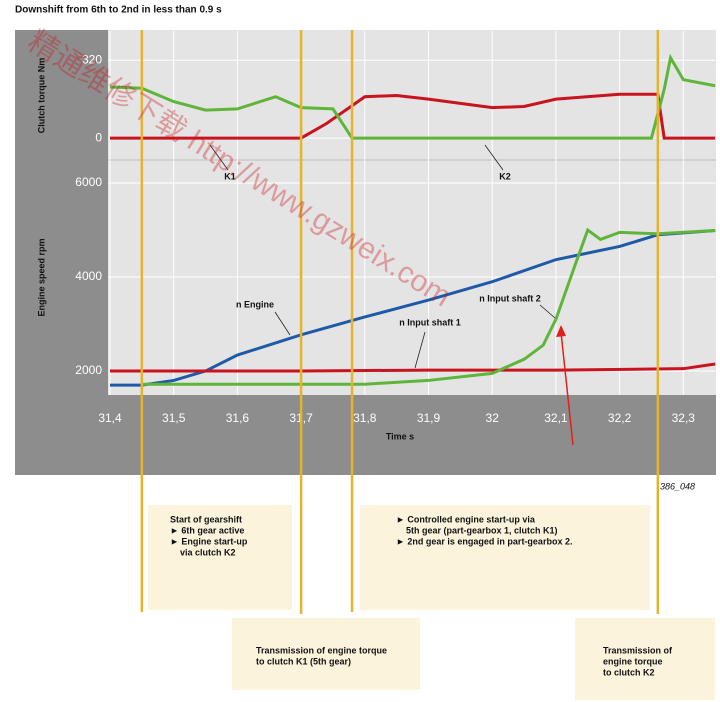 Image resolution: width=720 pixels, height=702 pixels. I want to click on x-tick-label: 32,1, so click(556, 418).